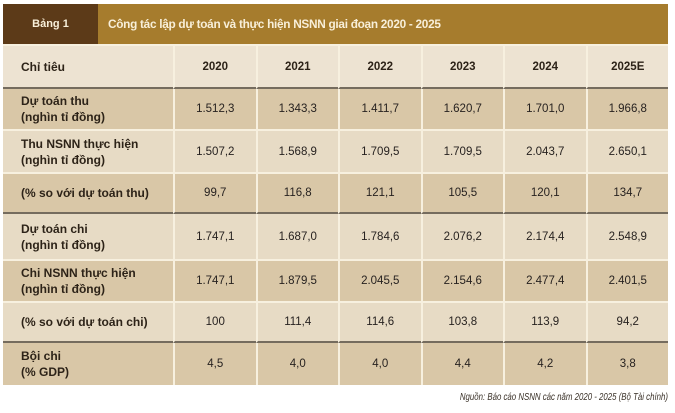  What do you see at coordinates (80, 143) in the screenshot?
I see `row-label-line-1: Thu NSNN thực hiện` at bounding box center [80, 143].